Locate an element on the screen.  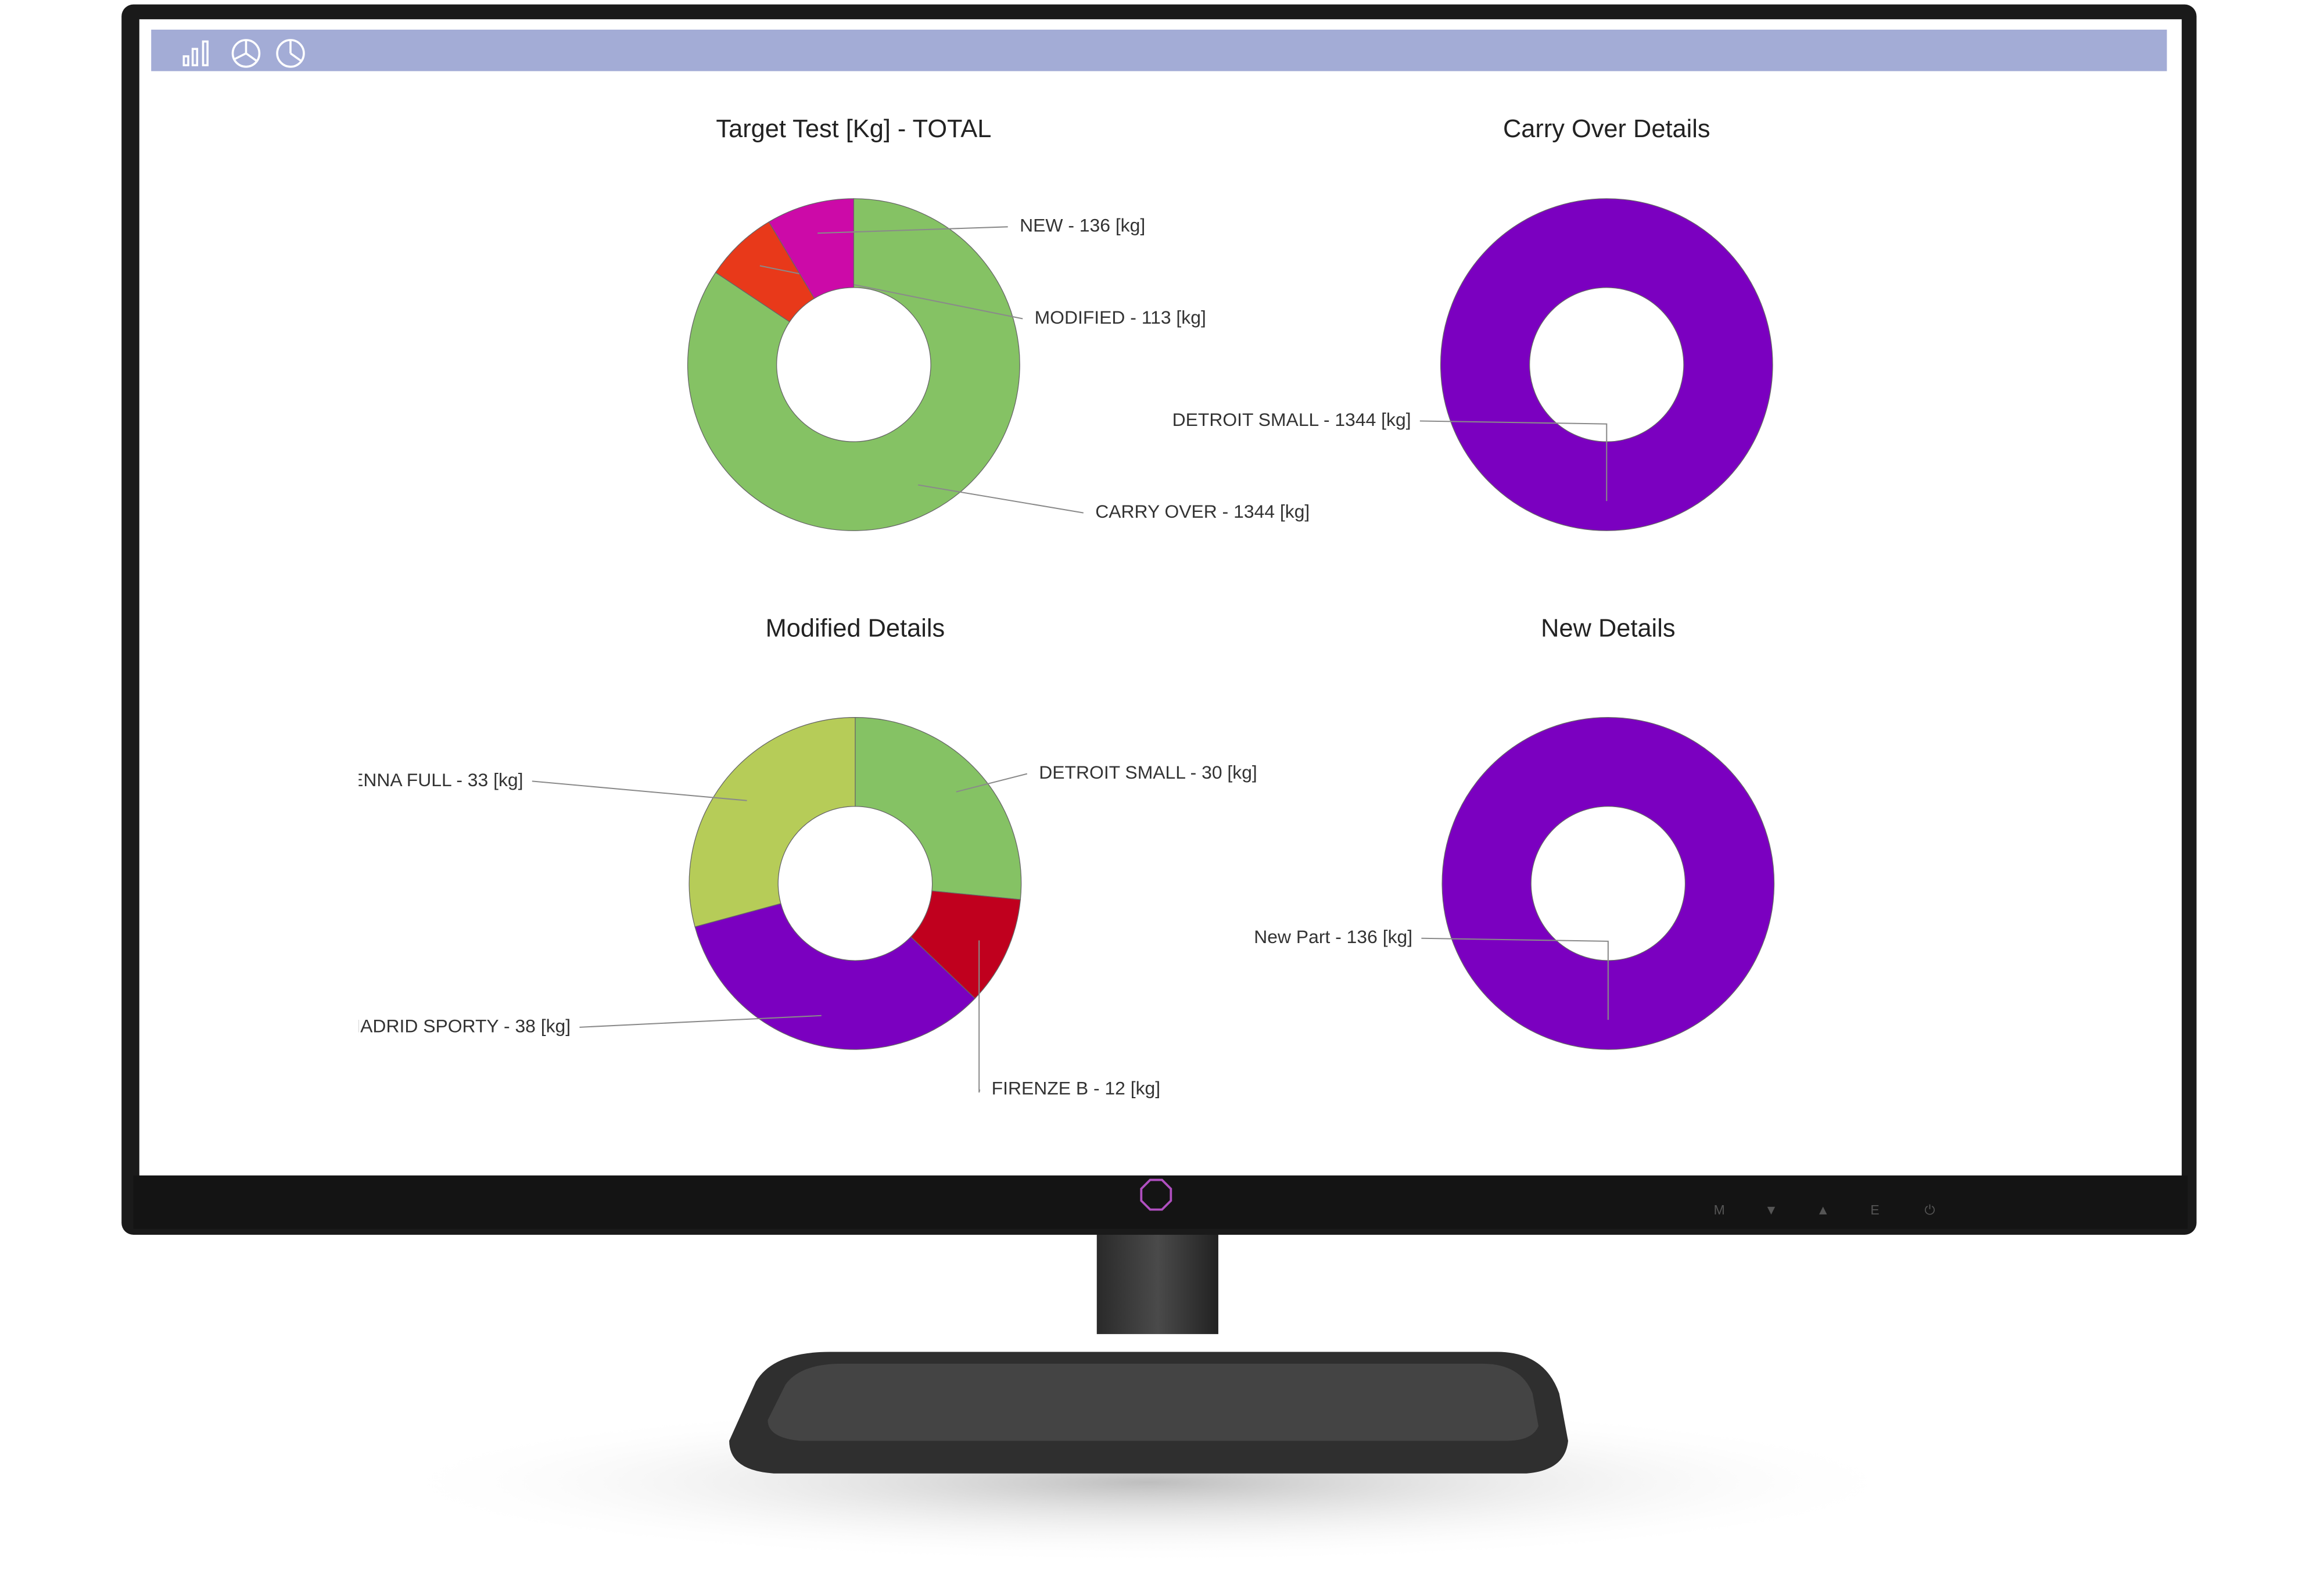
data-label: New Part - 136 [kg] is located at coordinates (1333, 936).